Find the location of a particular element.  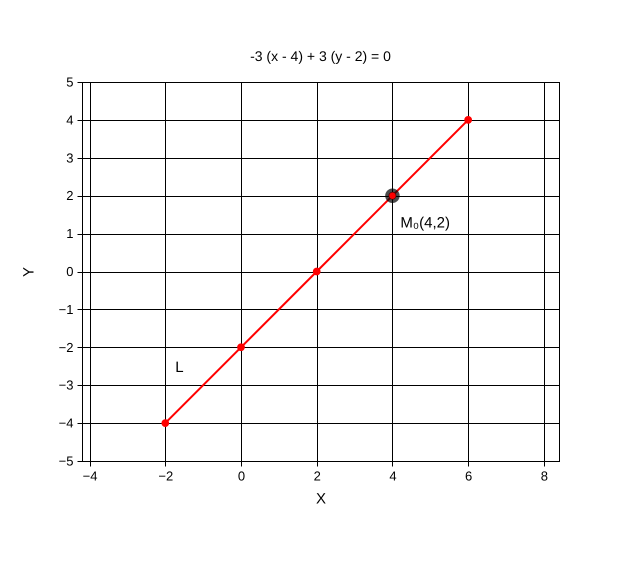

y-tick-label: −2 is located at coordinates (66, 347).